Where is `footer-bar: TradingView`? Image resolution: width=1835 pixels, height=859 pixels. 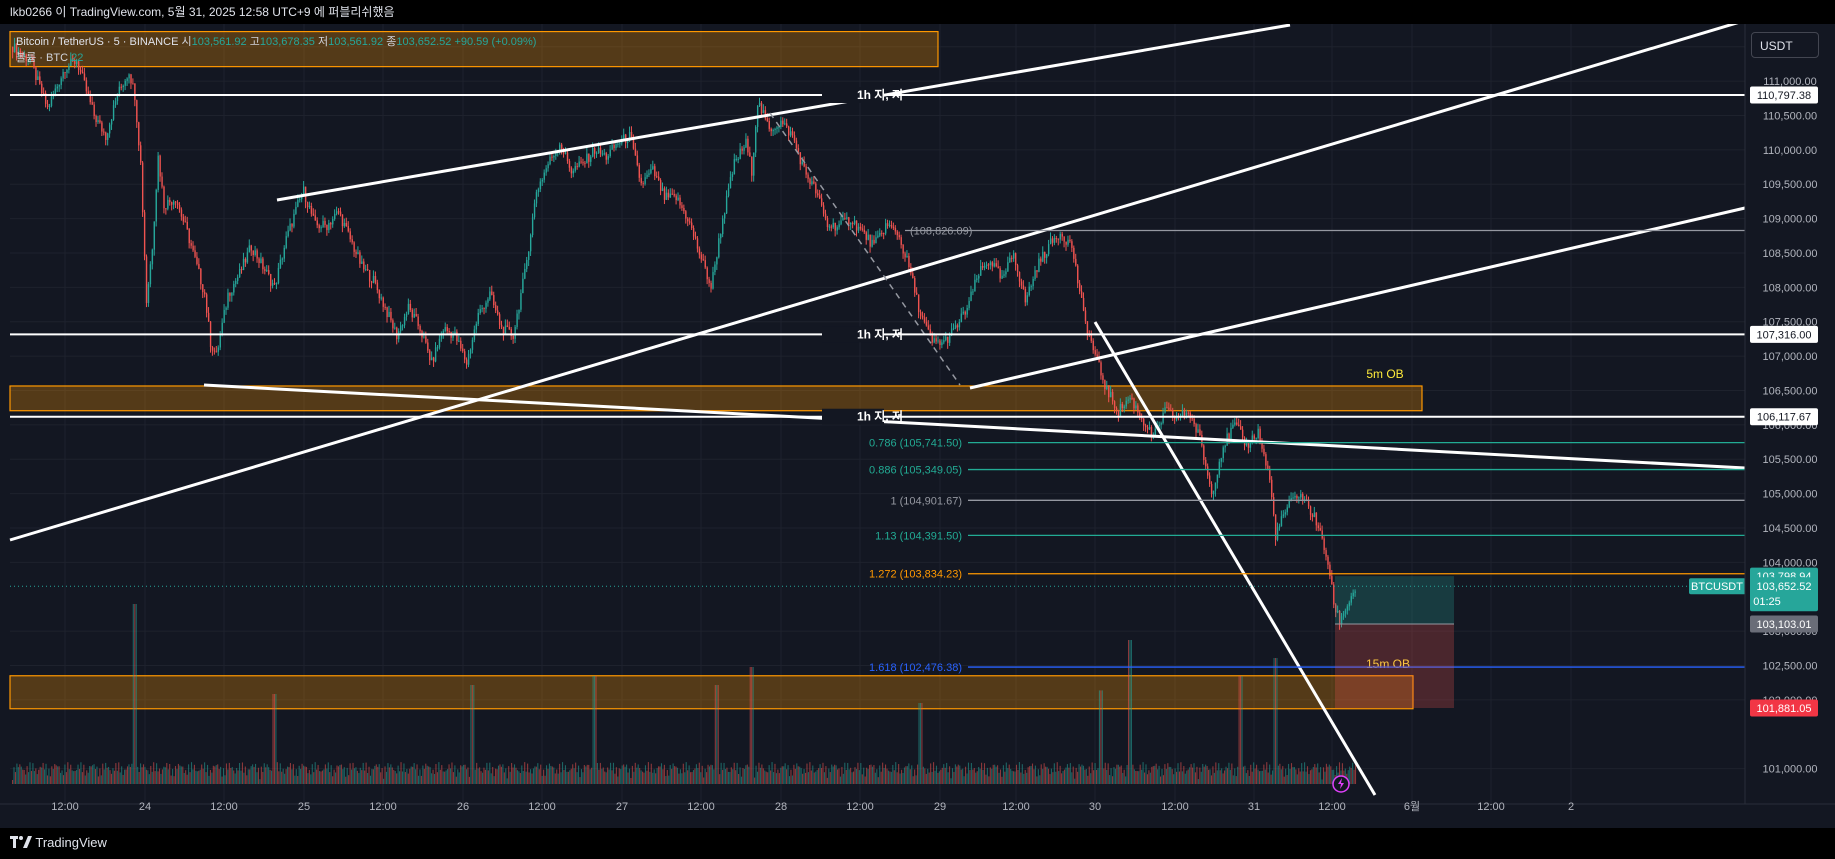
footer-bar: TradingView is located at coordinates (917, 843).